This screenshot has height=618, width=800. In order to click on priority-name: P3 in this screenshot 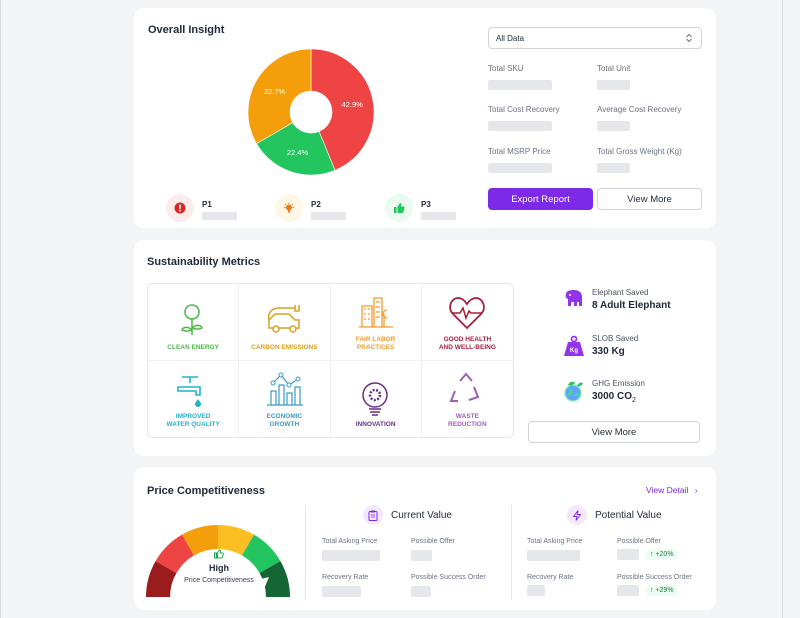, I will do `click(426, 204)`.